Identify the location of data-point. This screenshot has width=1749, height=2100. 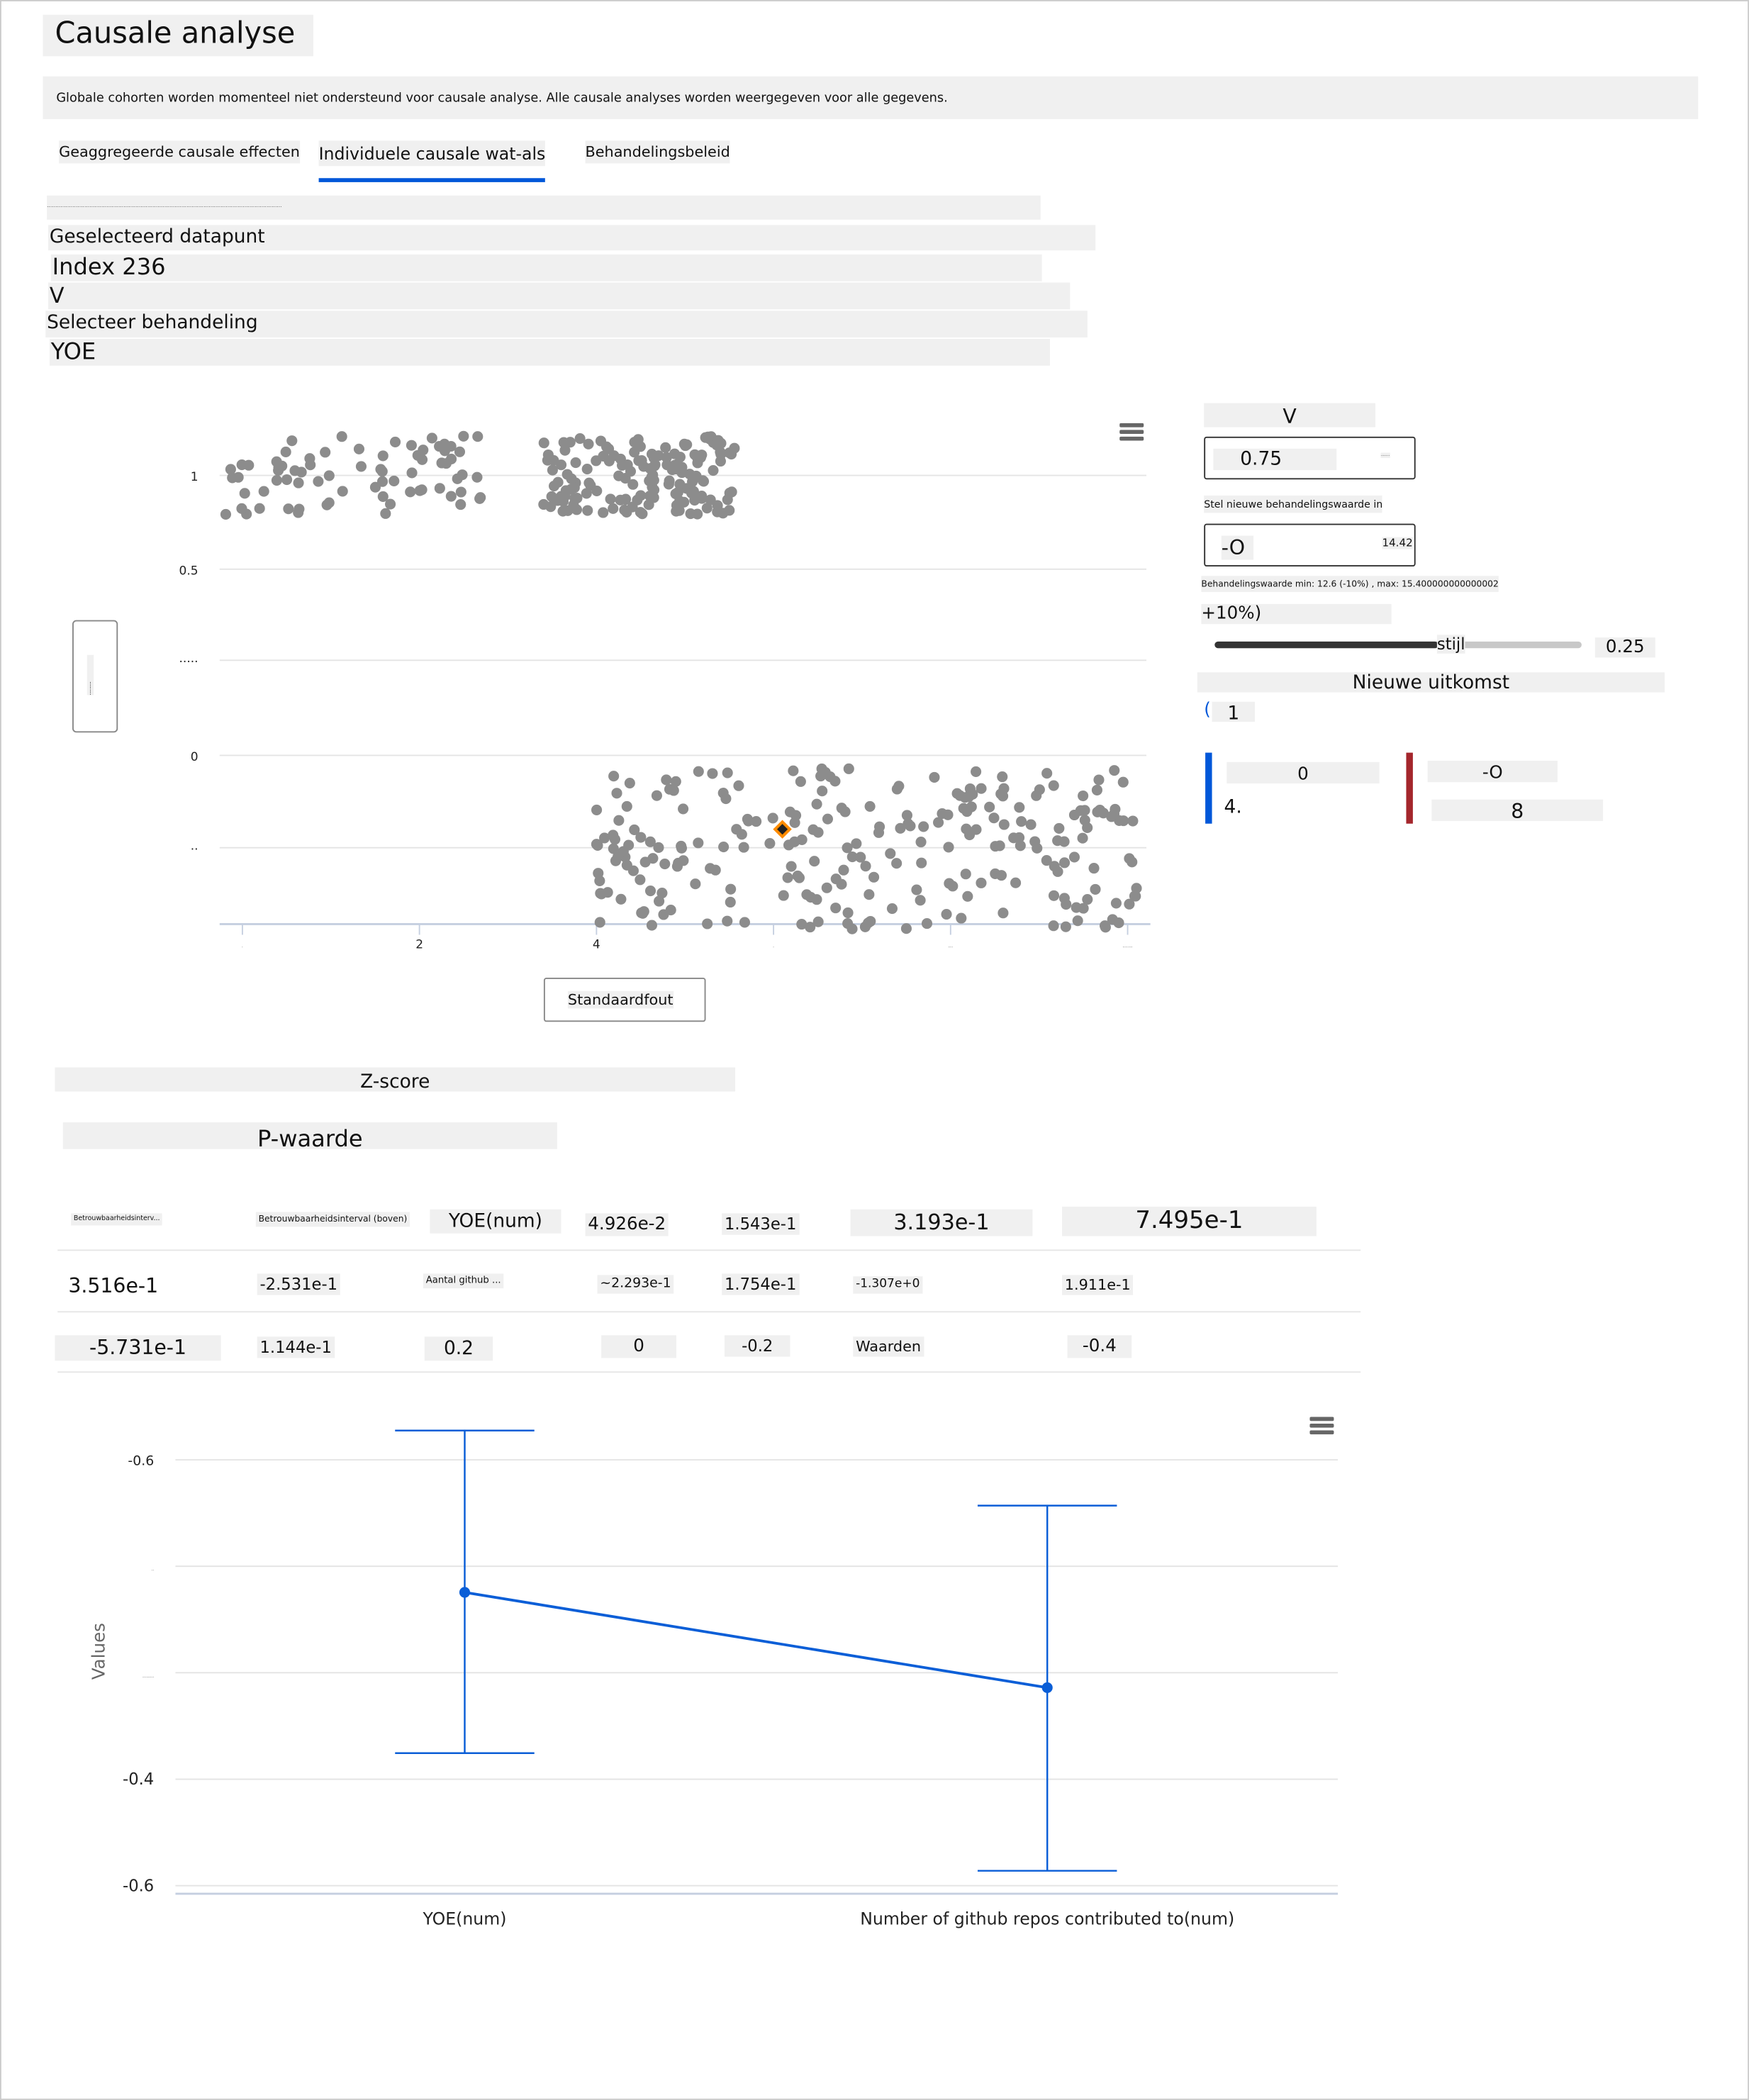
(465, 1593).